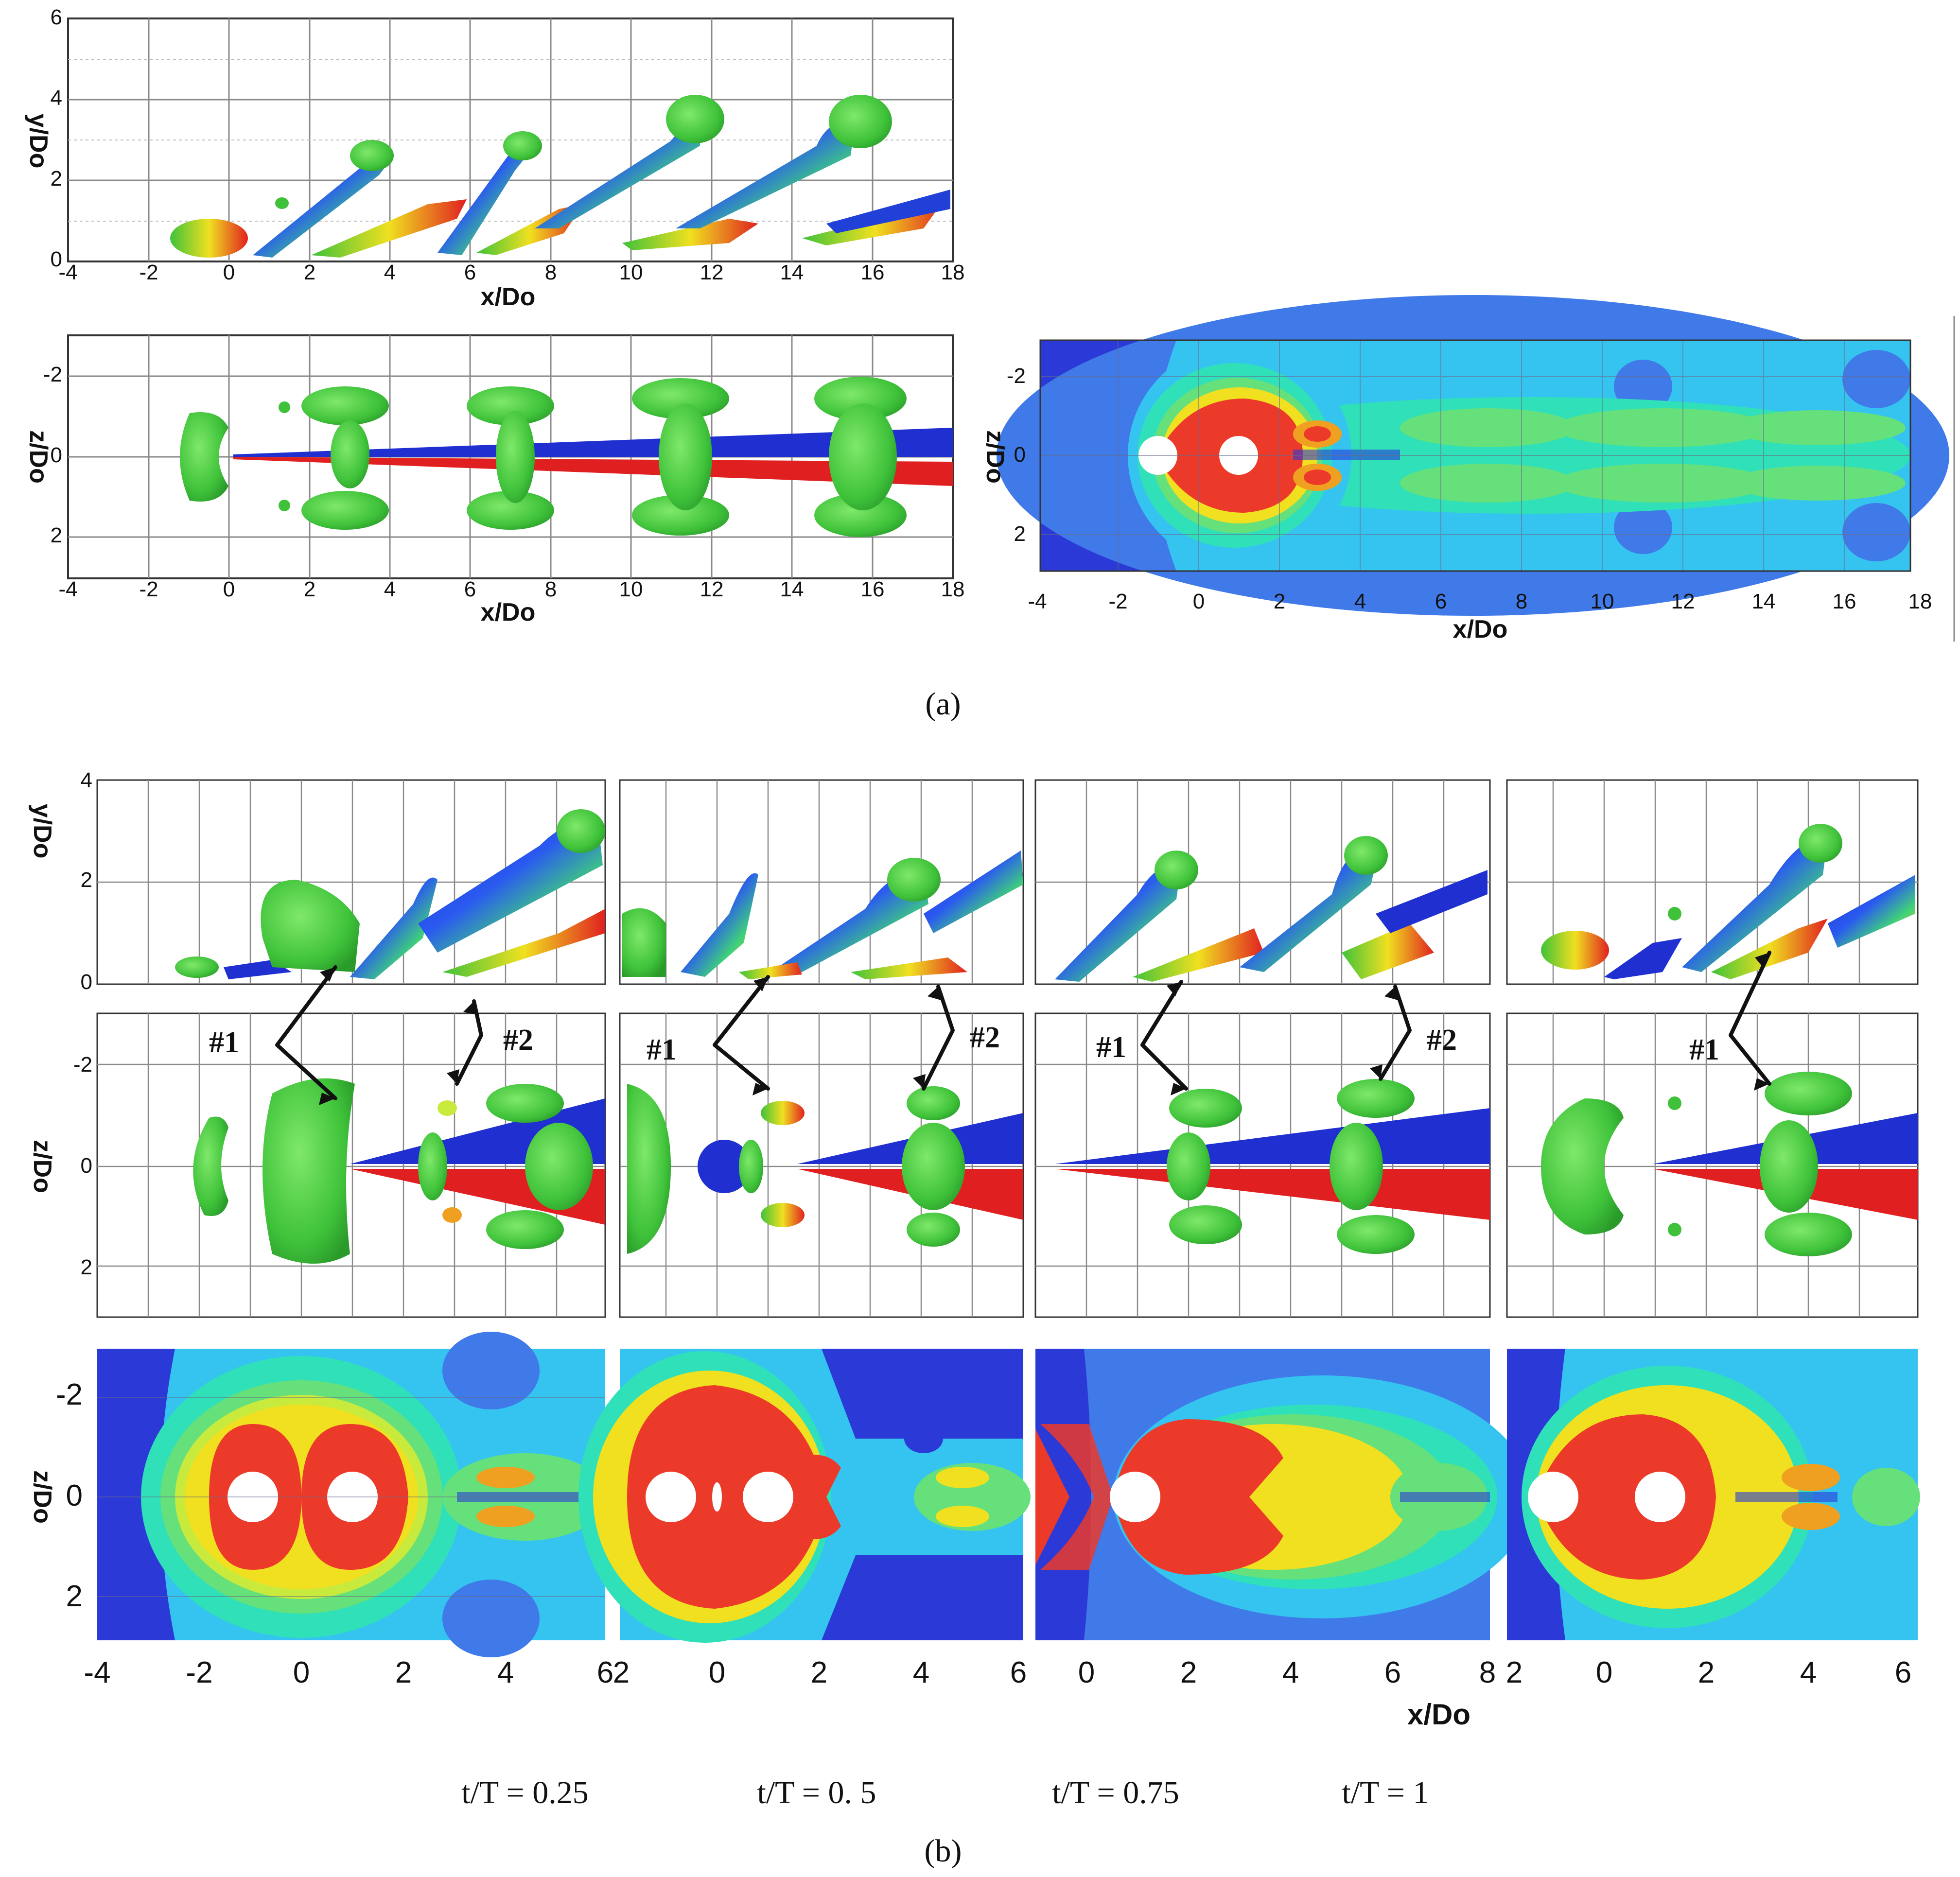 The image size is (1960, 1877). What do you see at coordinates (631, 273) in the screenshot?
I see `tick: 10` at bounding box center [631, 273].